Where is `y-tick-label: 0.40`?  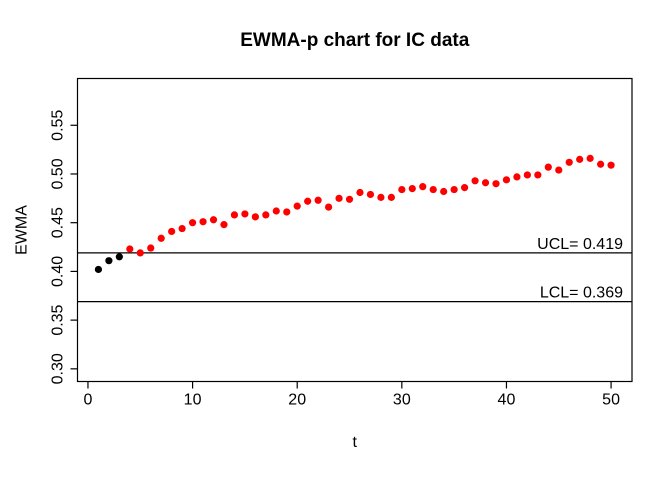
y-tick-label: 0.40 is located at coordinates (58, 271).